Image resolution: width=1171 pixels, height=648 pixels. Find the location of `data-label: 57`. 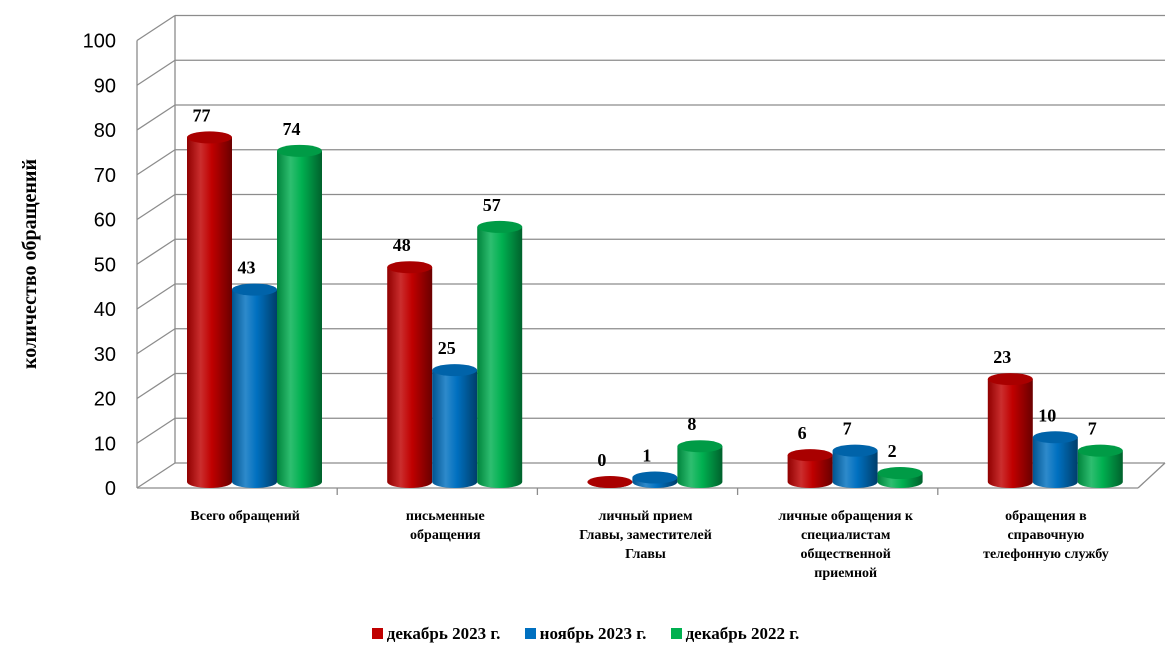

data-label: 57 is located at coordinates (492, 205).